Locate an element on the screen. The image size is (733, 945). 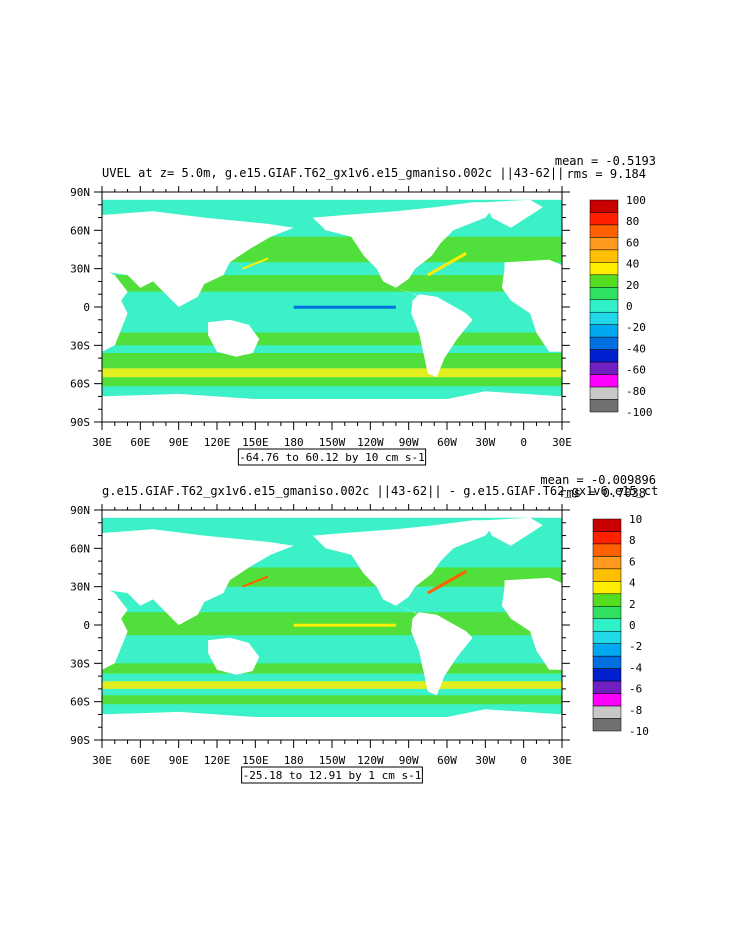
range-frame is located at coordinates (332, 457).